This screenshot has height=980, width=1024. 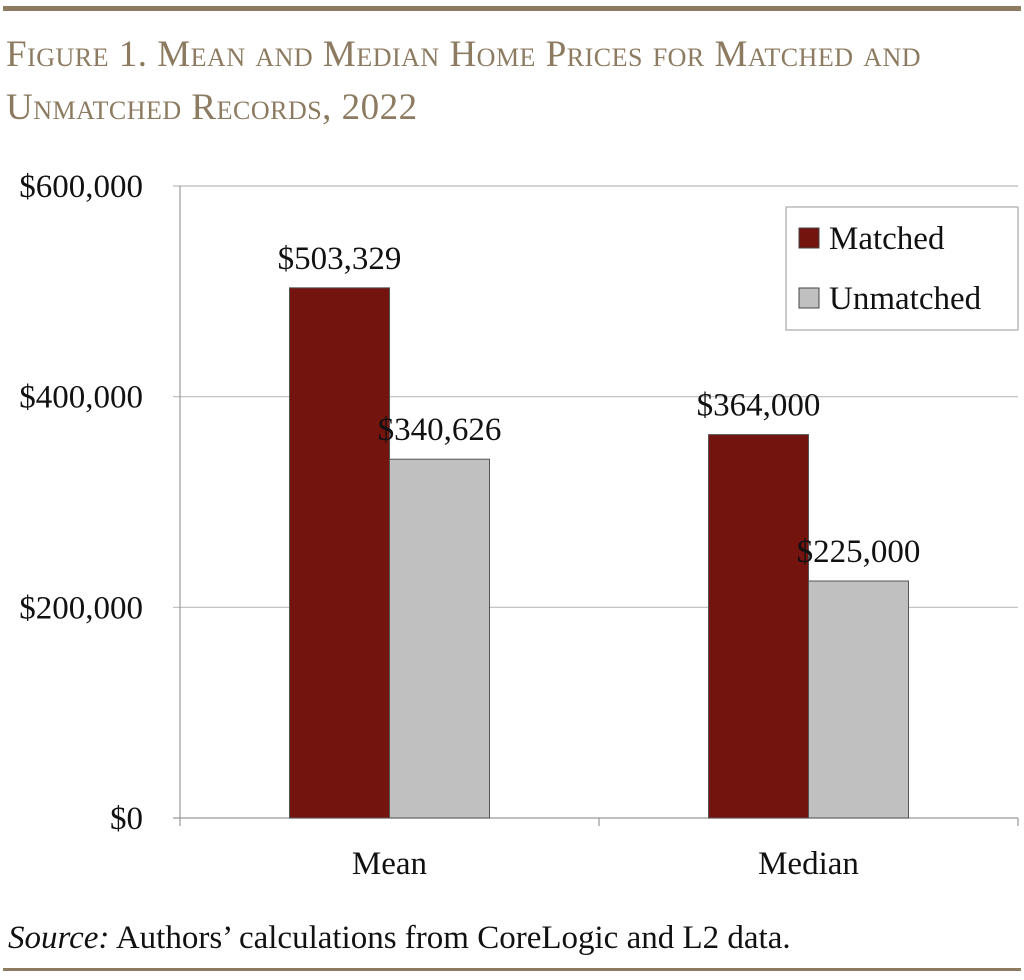 What do you see at coordinates (389, 864) in the screenshot?
I see `x-tick-label: Mean` at bounding box center [389, 864].